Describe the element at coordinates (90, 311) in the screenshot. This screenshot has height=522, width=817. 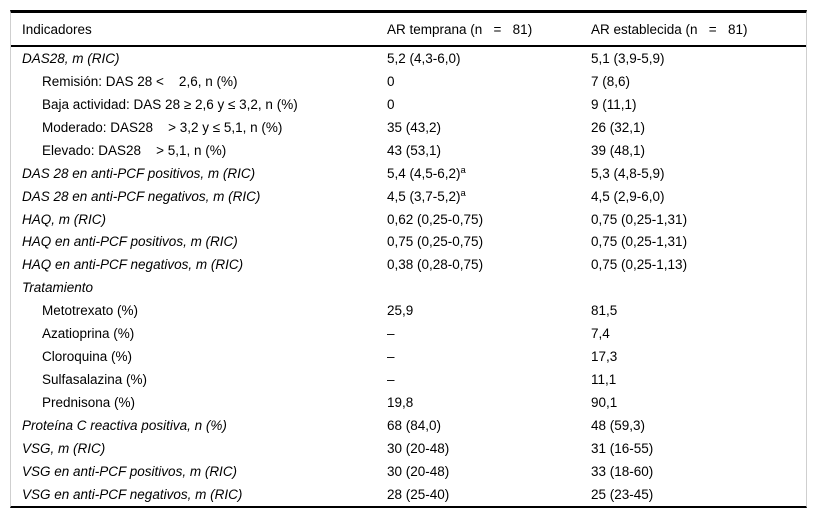
I see `row-label: Metotrexato (%)` at that location.